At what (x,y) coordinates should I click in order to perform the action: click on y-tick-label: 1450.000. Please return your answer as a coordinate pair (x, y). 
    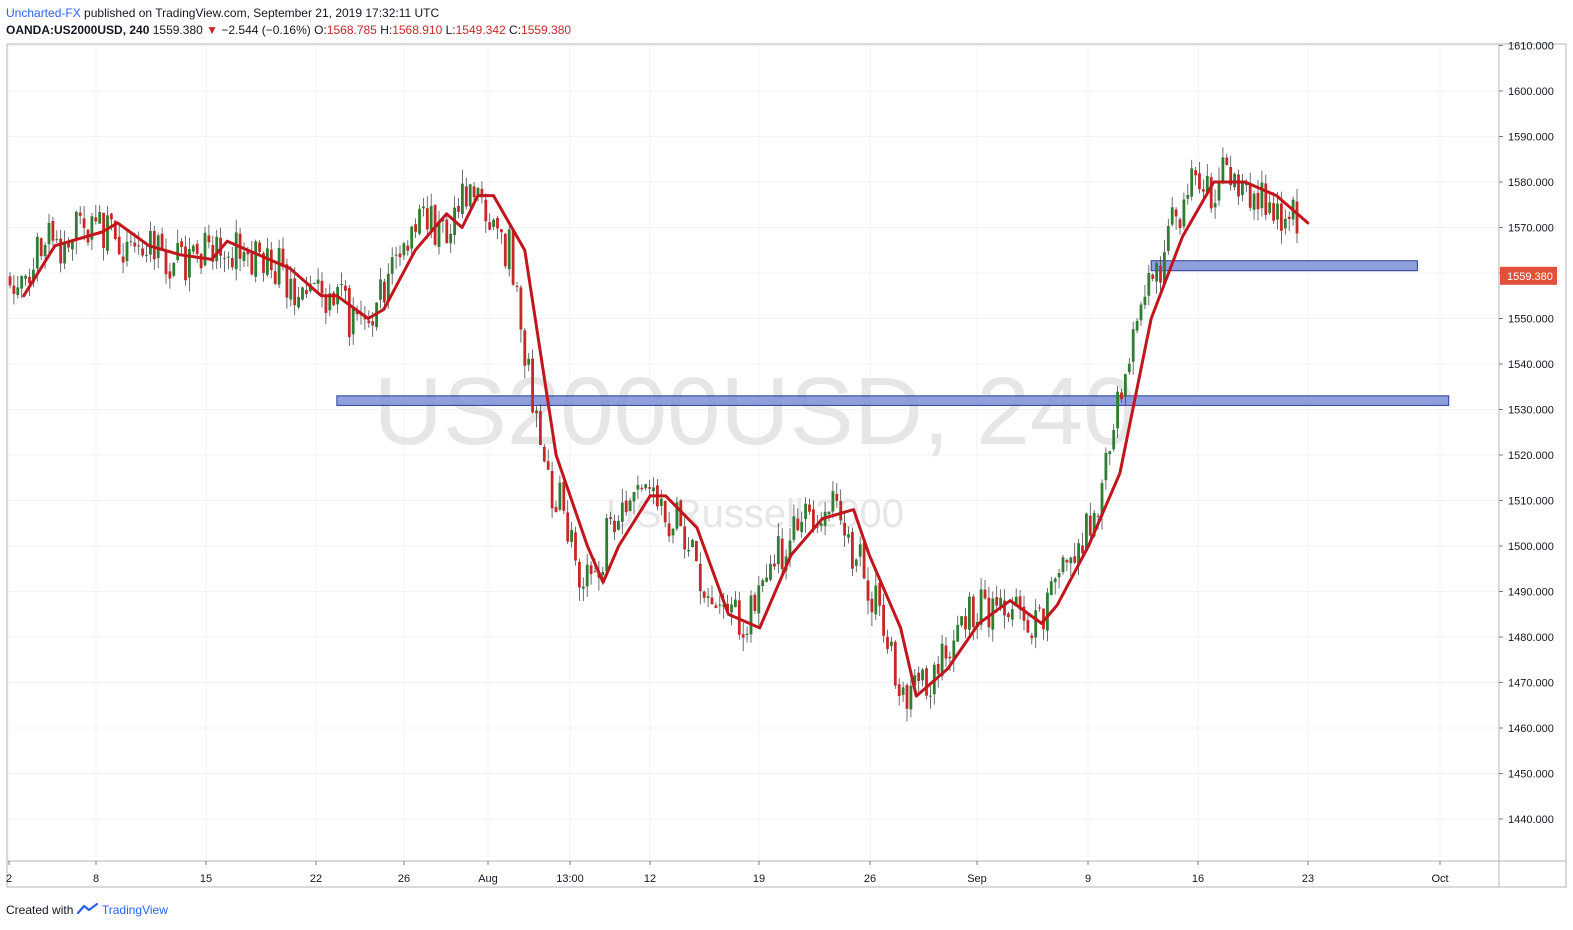
    Looking at the image, I should click on (1531, 775).